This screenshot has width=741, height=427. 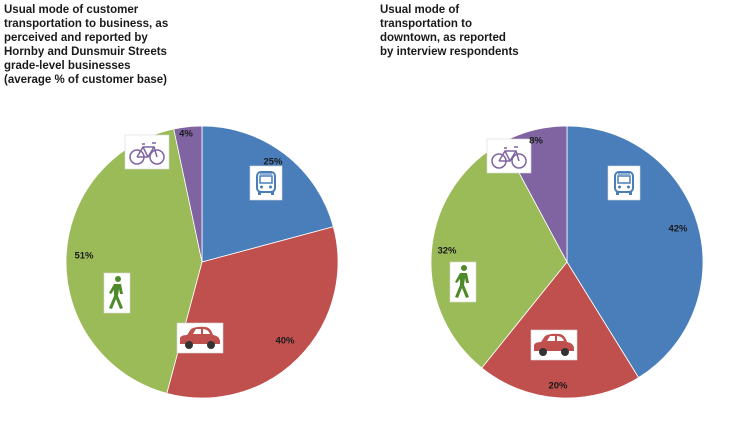 What do you see at coordinates (273, 162) in the screenshot?
I see `data-label-transit: 25%` at bounding box center [273, 162].